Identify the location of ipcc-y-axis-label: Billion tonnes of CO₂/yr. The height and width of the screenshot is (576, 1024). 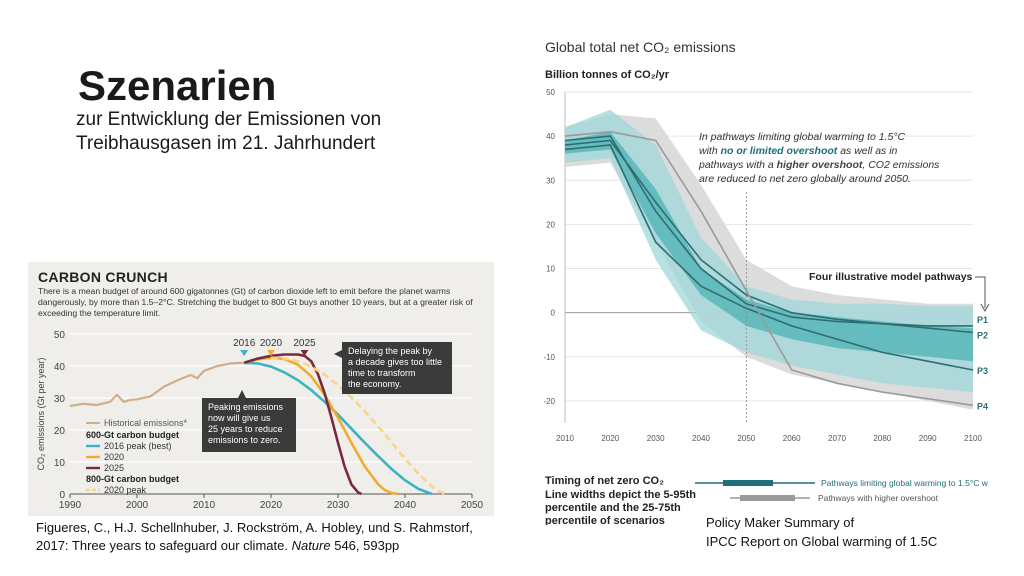
(607, 75).